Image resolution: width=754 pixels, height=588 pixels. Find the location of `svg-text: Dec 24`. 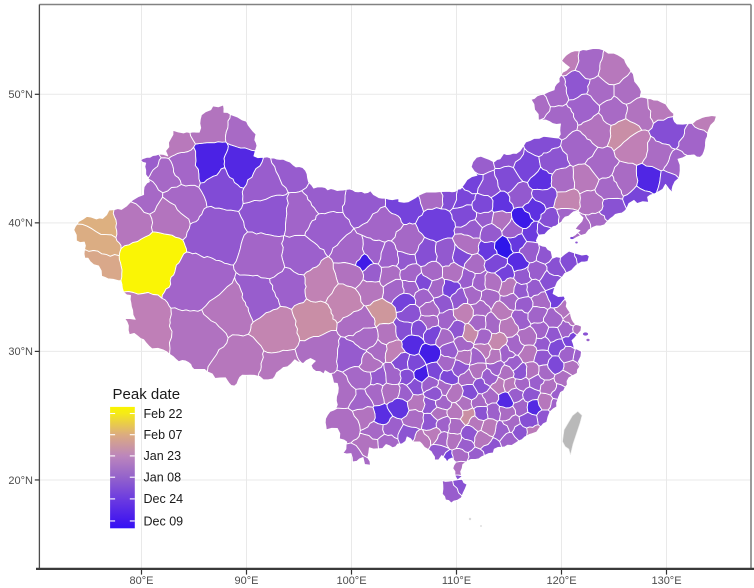

svg-text: Dec 24 is located at coordinates (164, 499).